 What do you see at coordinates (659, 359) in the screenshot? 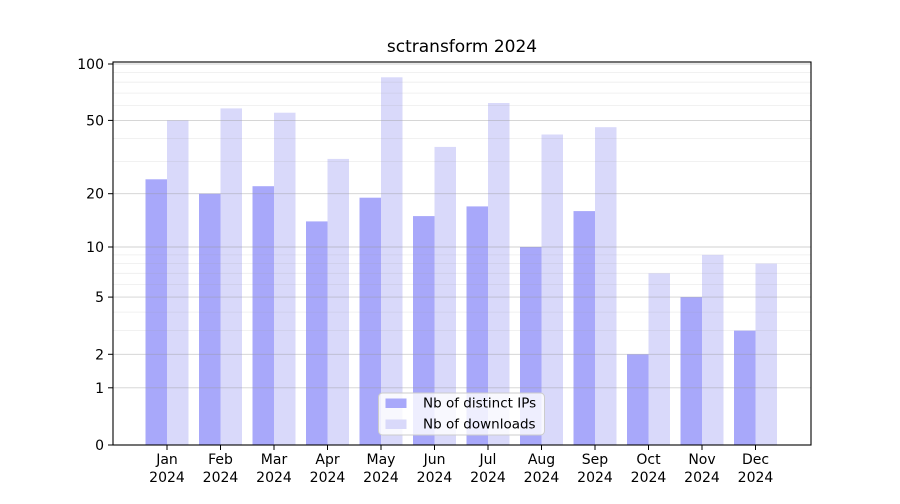
I see `bar-downloads-oct` at bounding box center [659, 359].